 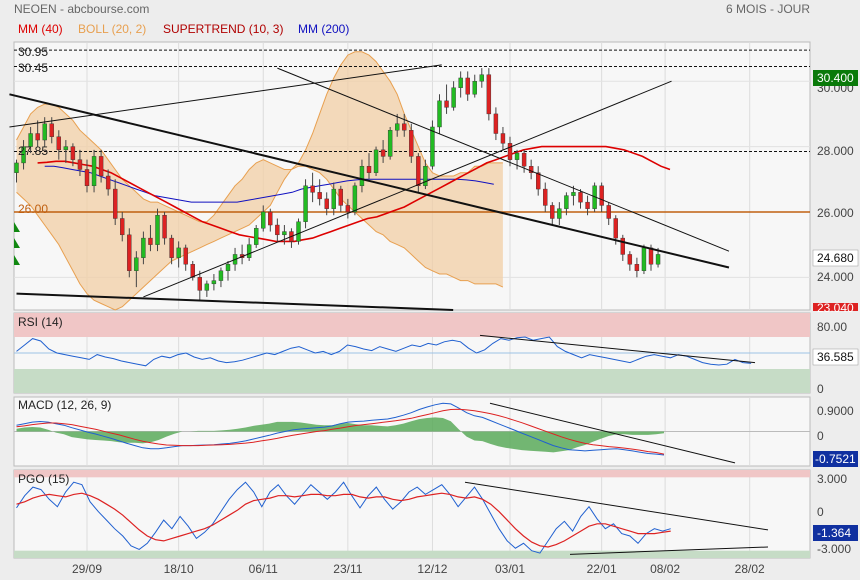 What do you see at coordinates (835, 459) in the screenshot?
I see `macd-badge-bg` at bounding box center [835, 459].